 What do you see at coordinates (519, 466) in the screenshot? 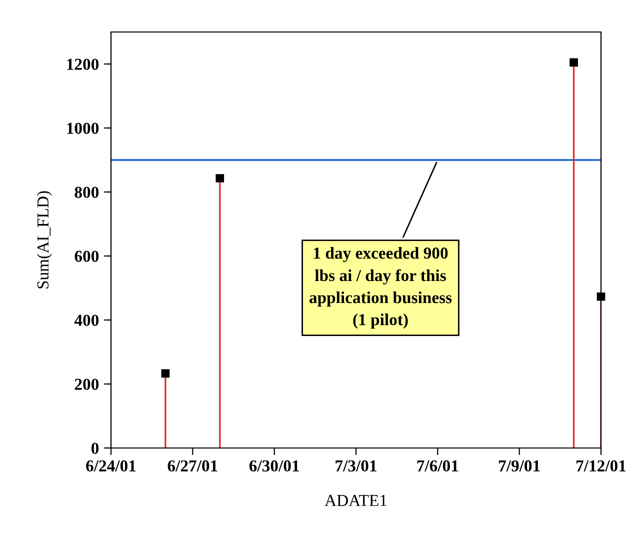
I see `x-tick-label: 7/9/01` at bounding box center [519, 466].